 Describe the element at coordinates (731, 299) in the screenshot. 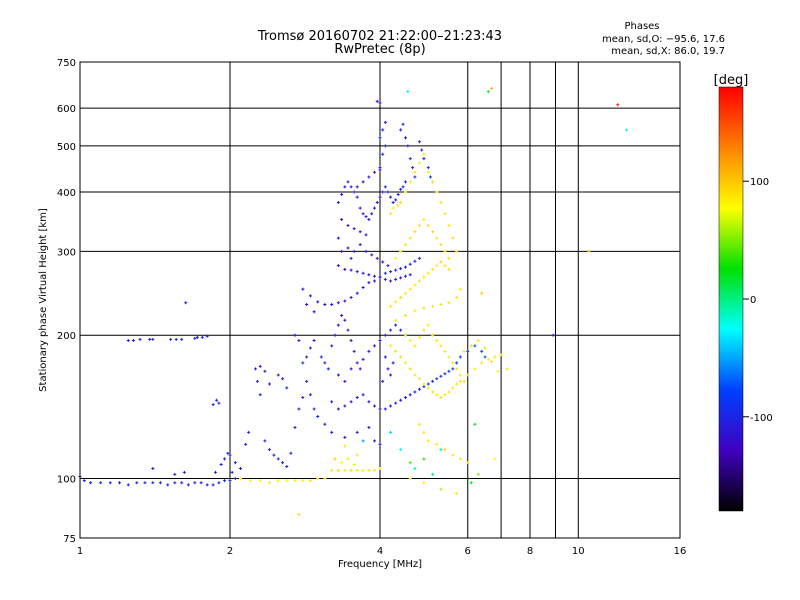

I see `colorbar` at that location.